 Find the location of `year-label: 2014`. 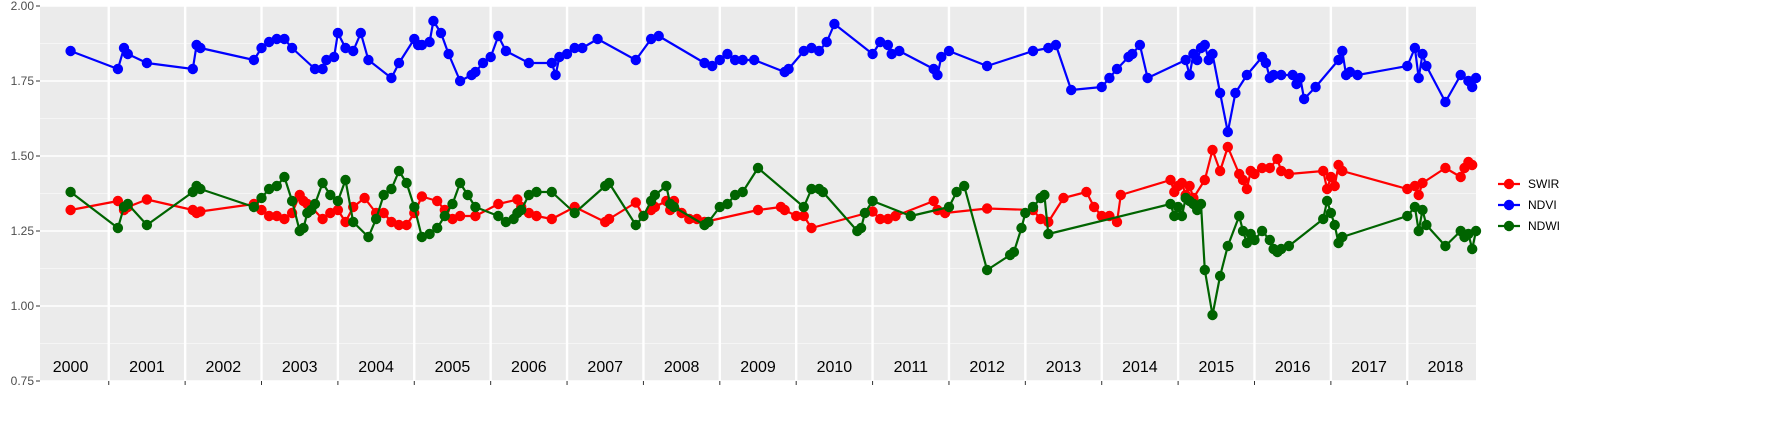

year-label: 2014 is located at coordinates (1140, 367).